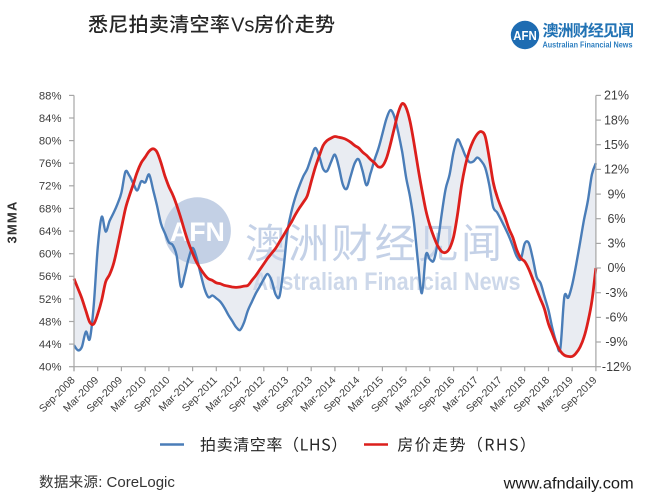  What do you see at coordinates (568, 484) in the screenshot?
I see `svg-text: www.afndaily.com` at bounding box center [568, 484].